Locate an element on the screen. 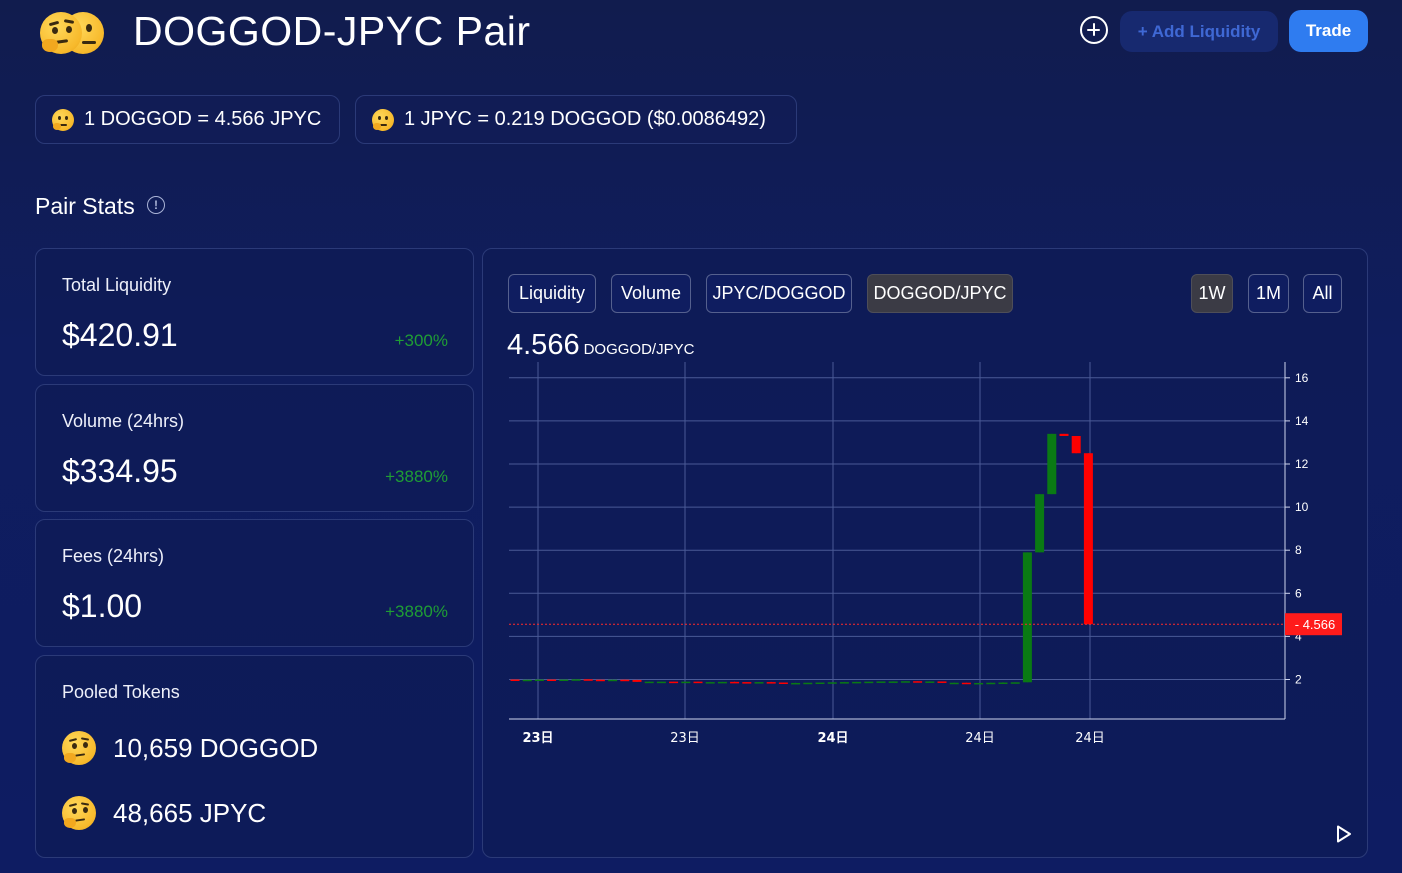 This screenshot has height=873, width=1402. pooled-token-amount: 48,665 JPYC is located at coordinates (190, 812).